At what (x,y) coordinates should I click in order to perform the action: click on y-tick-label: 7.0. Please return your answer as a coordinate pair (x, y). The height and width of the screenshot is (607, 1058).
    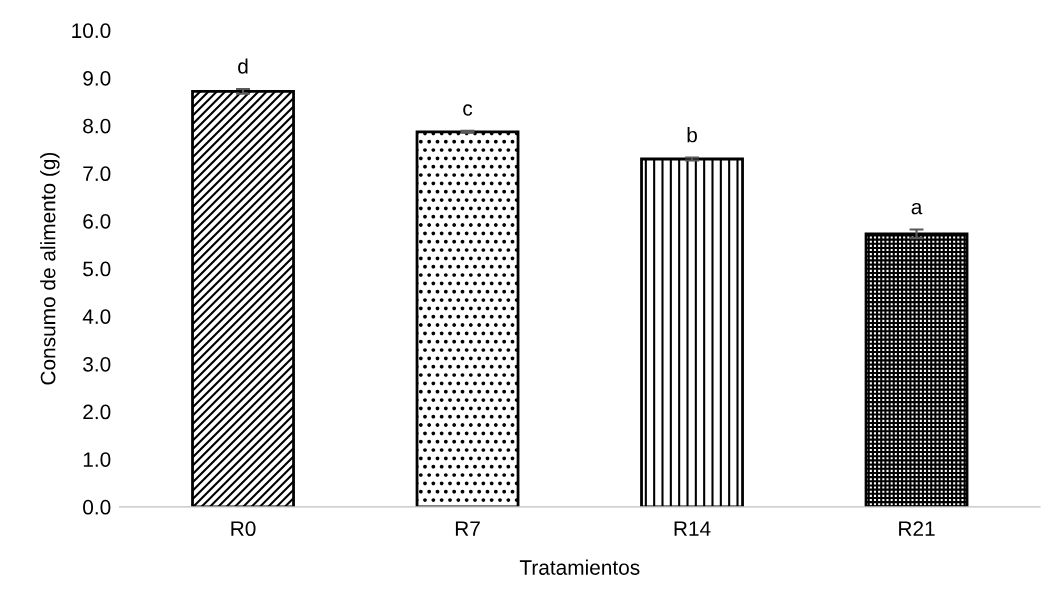
    Looking at the image, I should click on (97, 174).